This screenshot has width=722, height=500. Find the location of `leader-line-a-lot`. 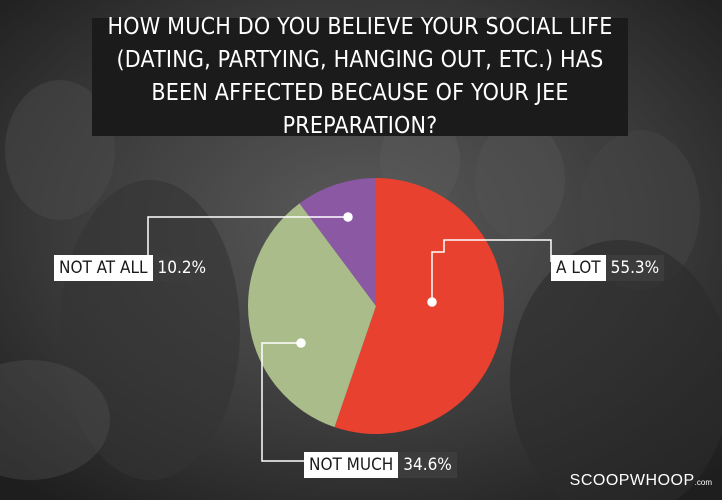

leader-line-a-lot is located at coordinates (491, 270).